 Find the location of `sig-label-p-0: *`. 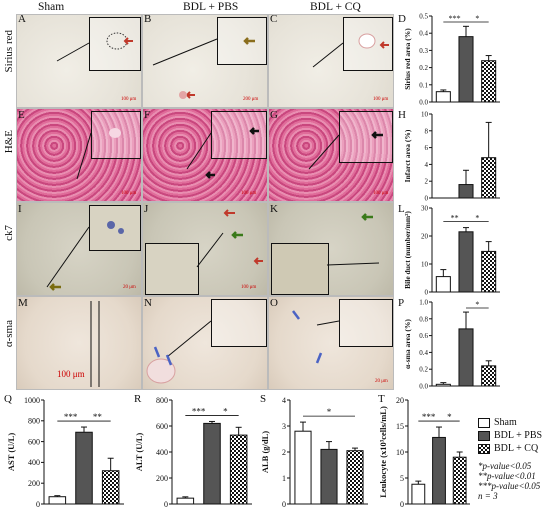

sig-label-p-0: * is located at coordinates (477, 304).